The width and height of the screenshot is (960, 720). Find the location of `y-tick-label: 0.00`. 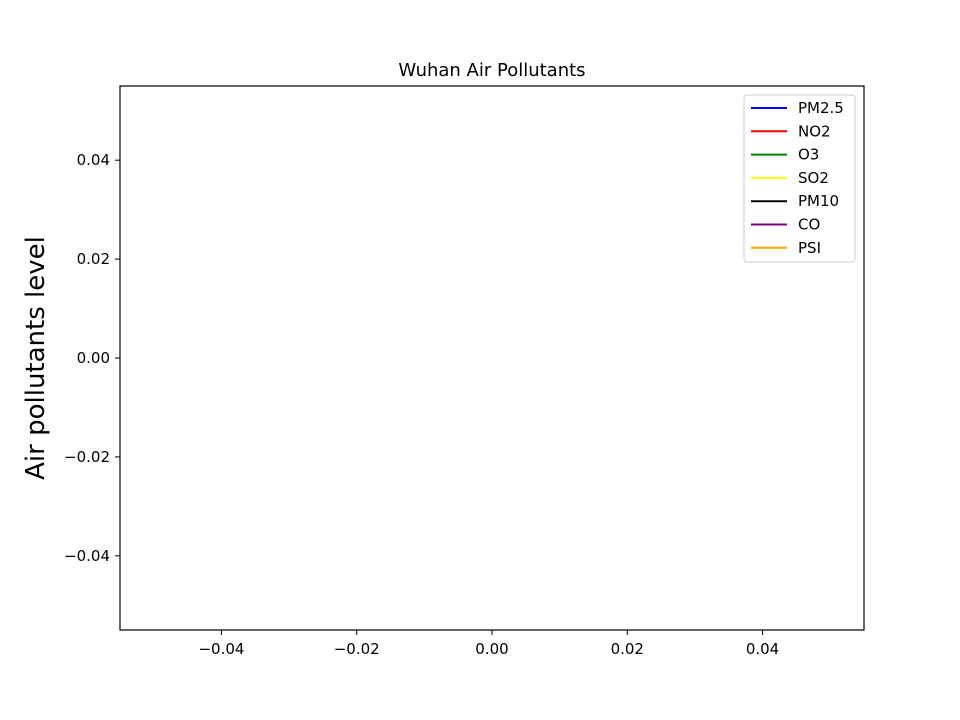

y-tick-label: 0.00 is located at coordinates (93, 358).